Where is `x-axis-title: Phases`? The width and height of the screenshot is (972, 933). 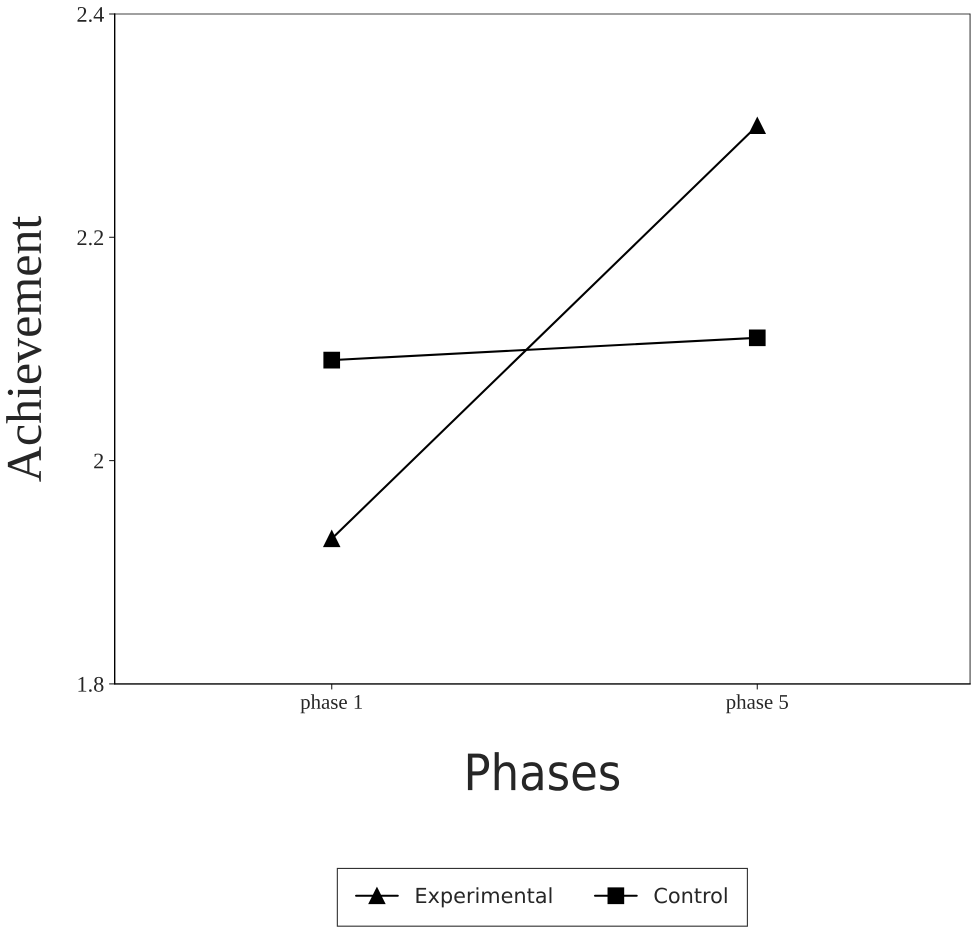 x-axis-title: Phases is located at coordinates (544, 771).